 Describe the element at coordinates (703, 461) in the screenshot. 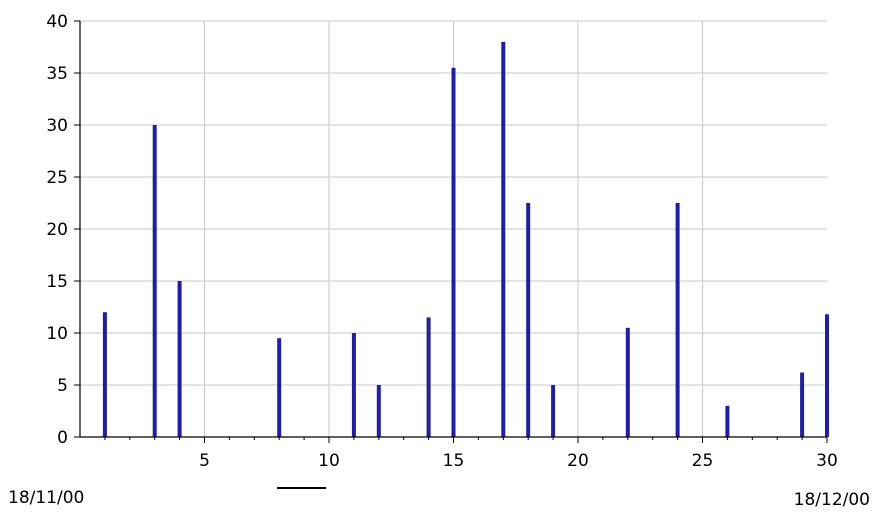

I see `x-tick-label: 25` at that location.